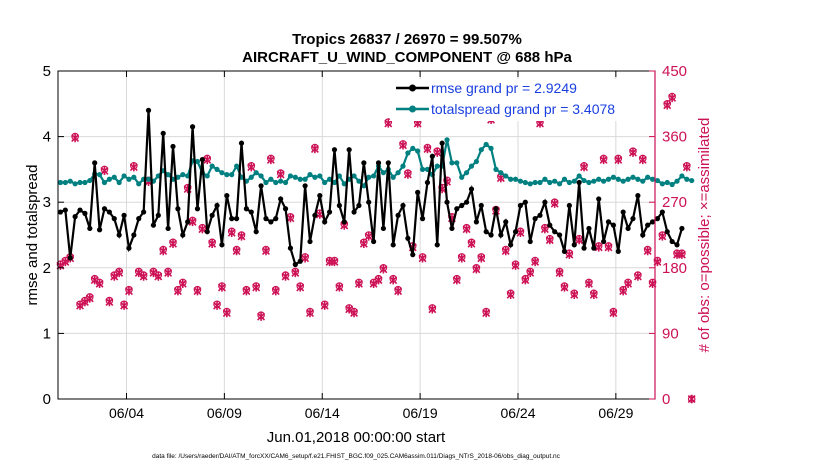 The width and height of the screenshot is (830, 470). What do you see at coordinates (674, 268) in the screenshot?
I see `y-tick-label-right: 180` at bounding box center [674, 268].